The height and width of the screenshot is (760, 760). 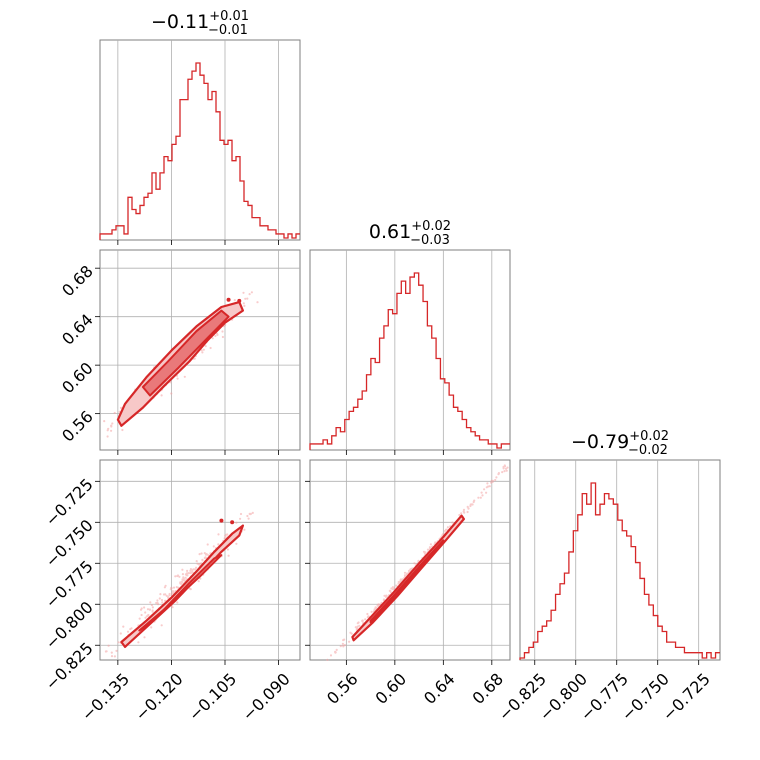 What do you see at coordinates (77, 426) in the screenshot?
I see `ytick-label-p1-0: 0.56` at bounding box center [77, 426].